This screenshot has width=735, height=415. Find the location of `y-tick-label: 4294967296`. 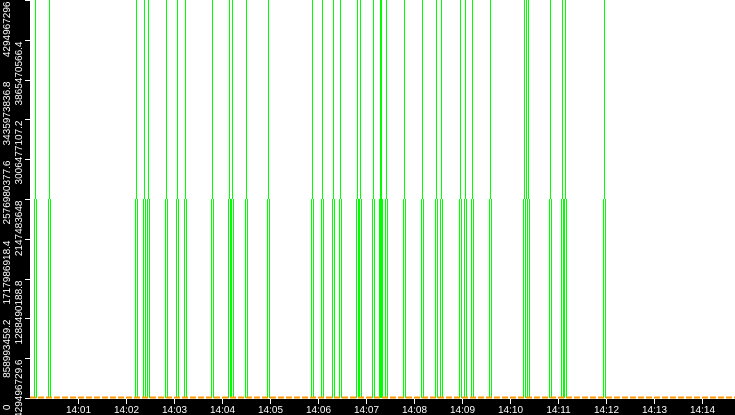

y-tick-label: 4294967296 is located at coordinates (7, 29).